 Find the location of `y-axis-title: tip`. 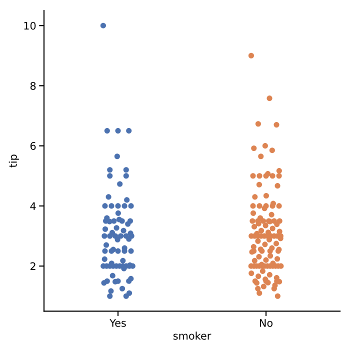

y-axis-title: tip is located at coordinates (13, 161).